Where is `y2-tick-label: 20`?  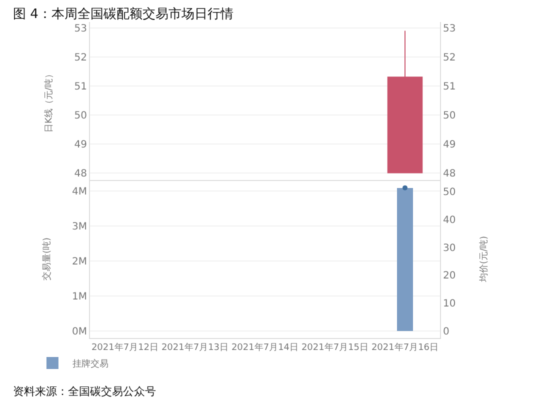 y2-tick-label: 20 is located at coordinates (449, 276).